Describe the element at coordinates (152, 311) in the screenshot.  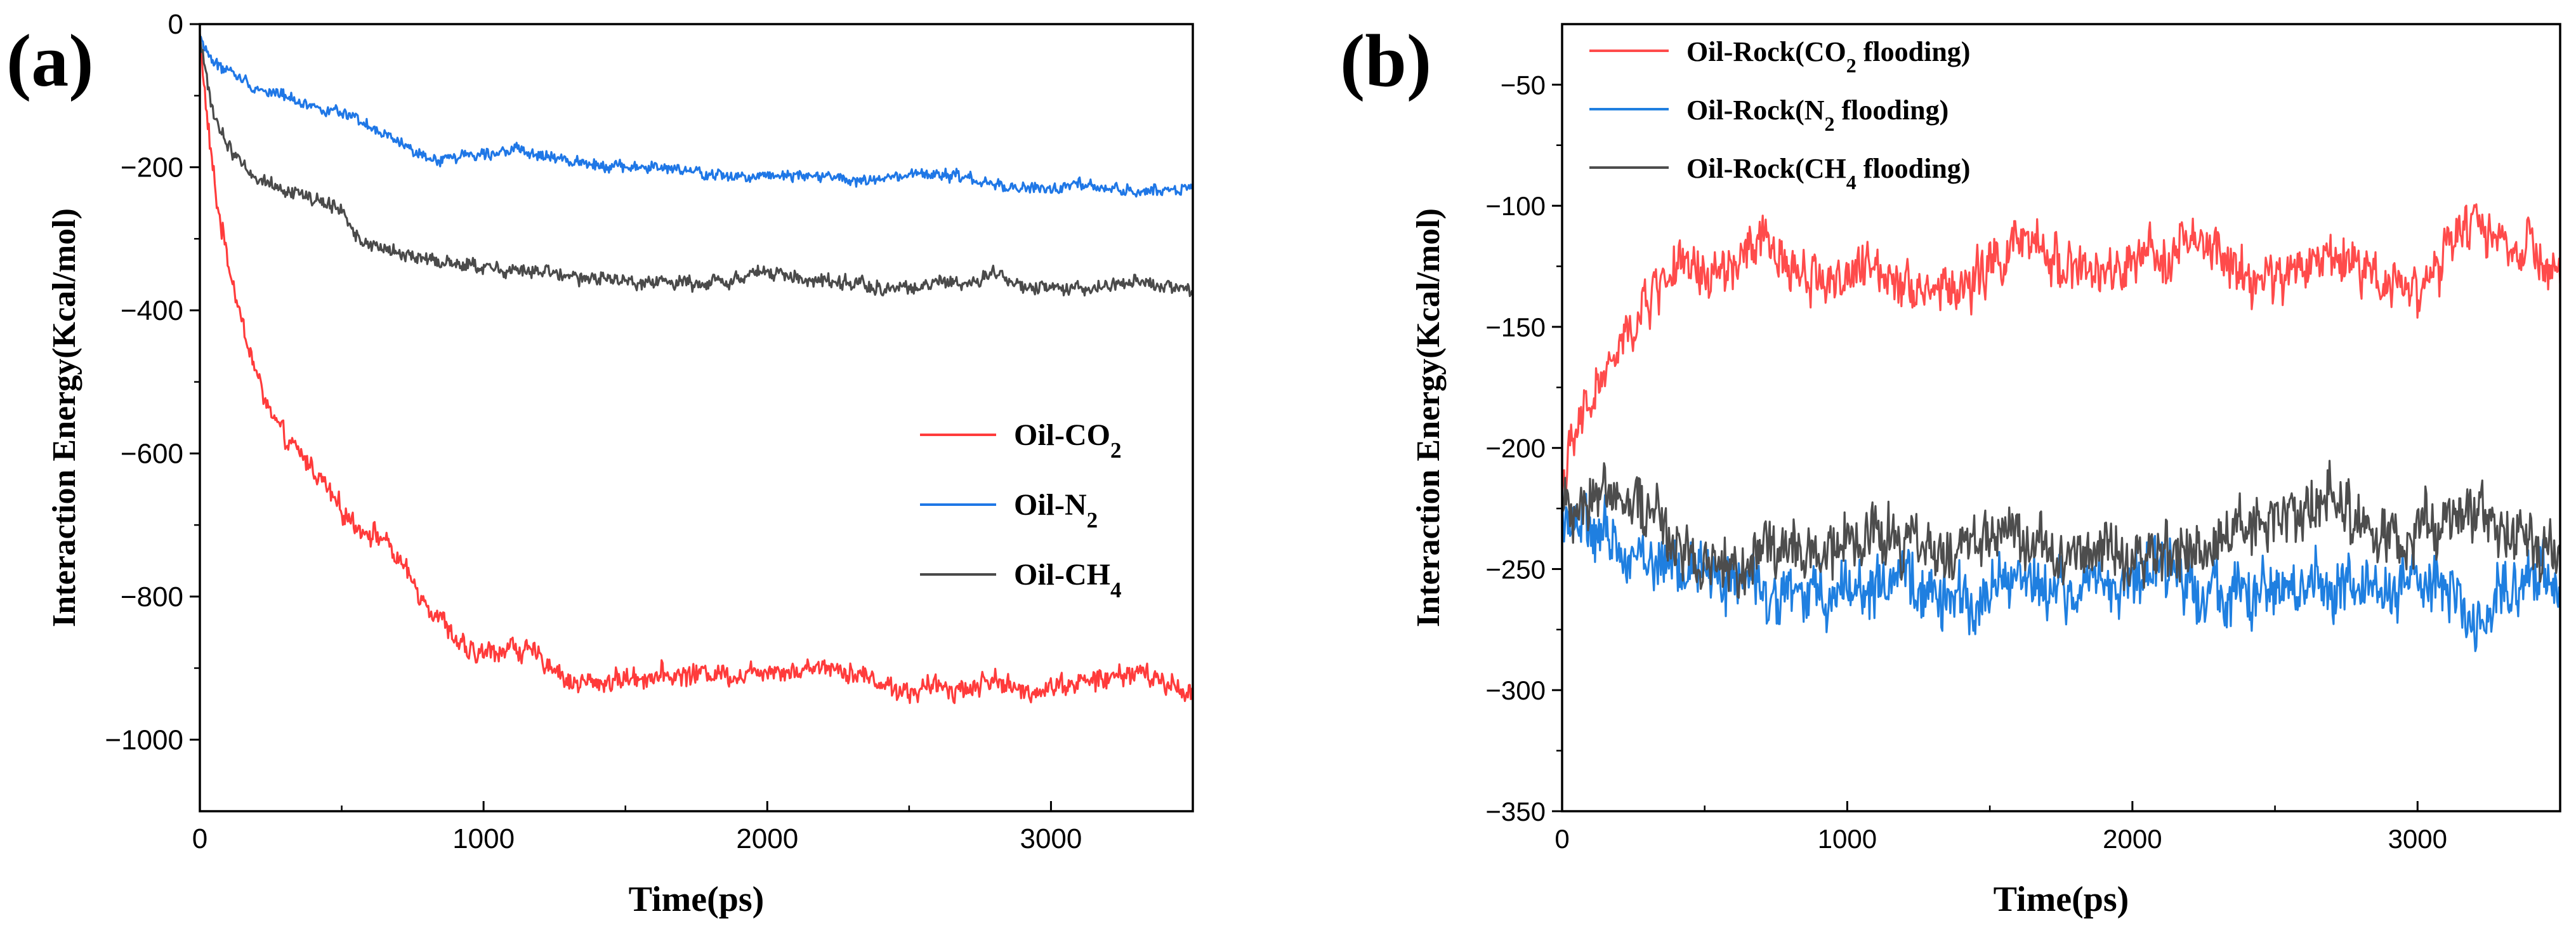
I see `y-tick-label: −400` at that location.